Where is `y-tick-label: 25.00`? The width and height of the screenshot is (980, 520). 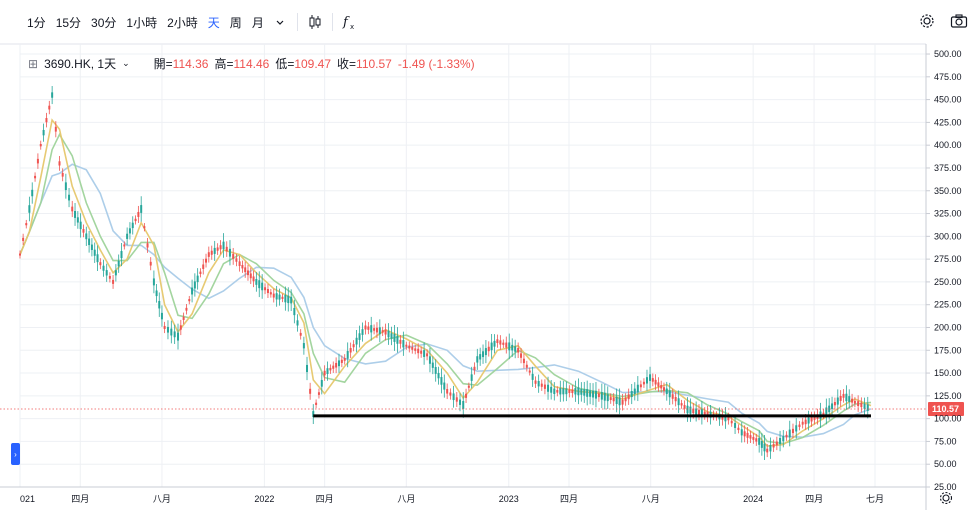 y-tick-label: 25.00 is located at coordinates (945, 487).